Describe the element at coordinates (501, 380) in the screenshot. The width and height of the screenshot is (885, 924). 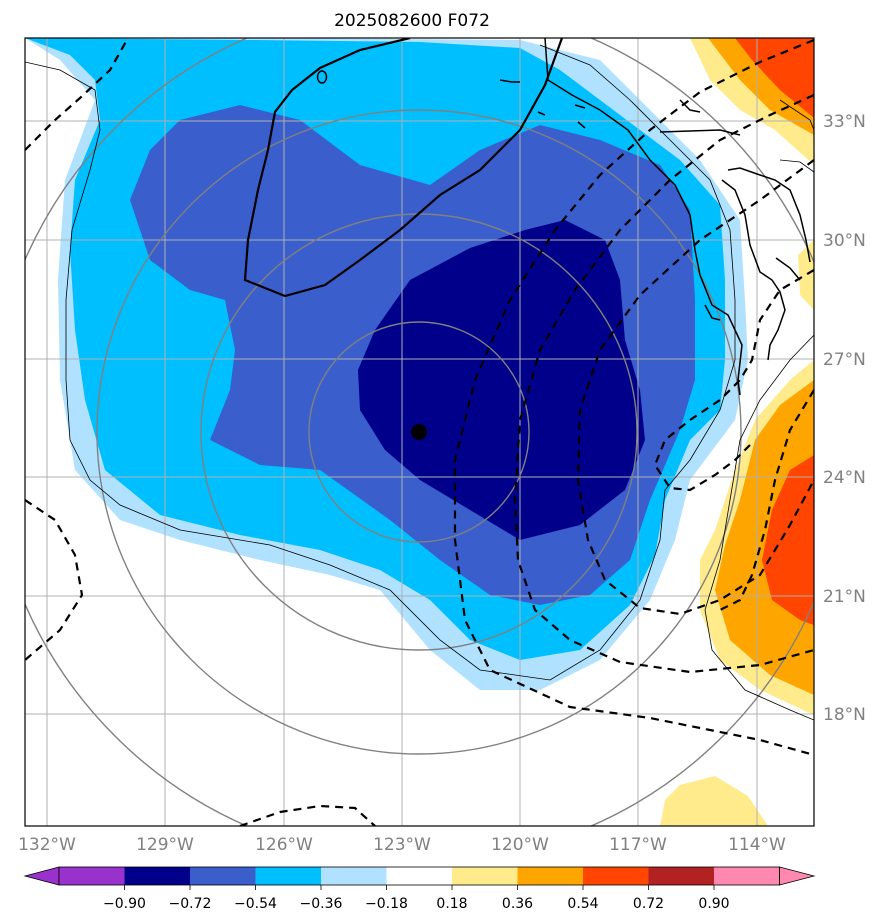
I see `anomaly-fill-navy` at that location.